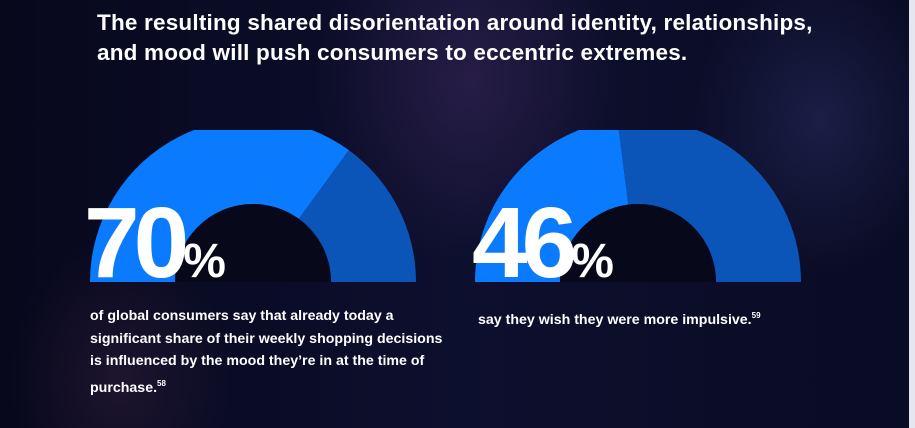 The image size is (915, 428). I want to click on stat-number-70: 70, so click(136, 243).